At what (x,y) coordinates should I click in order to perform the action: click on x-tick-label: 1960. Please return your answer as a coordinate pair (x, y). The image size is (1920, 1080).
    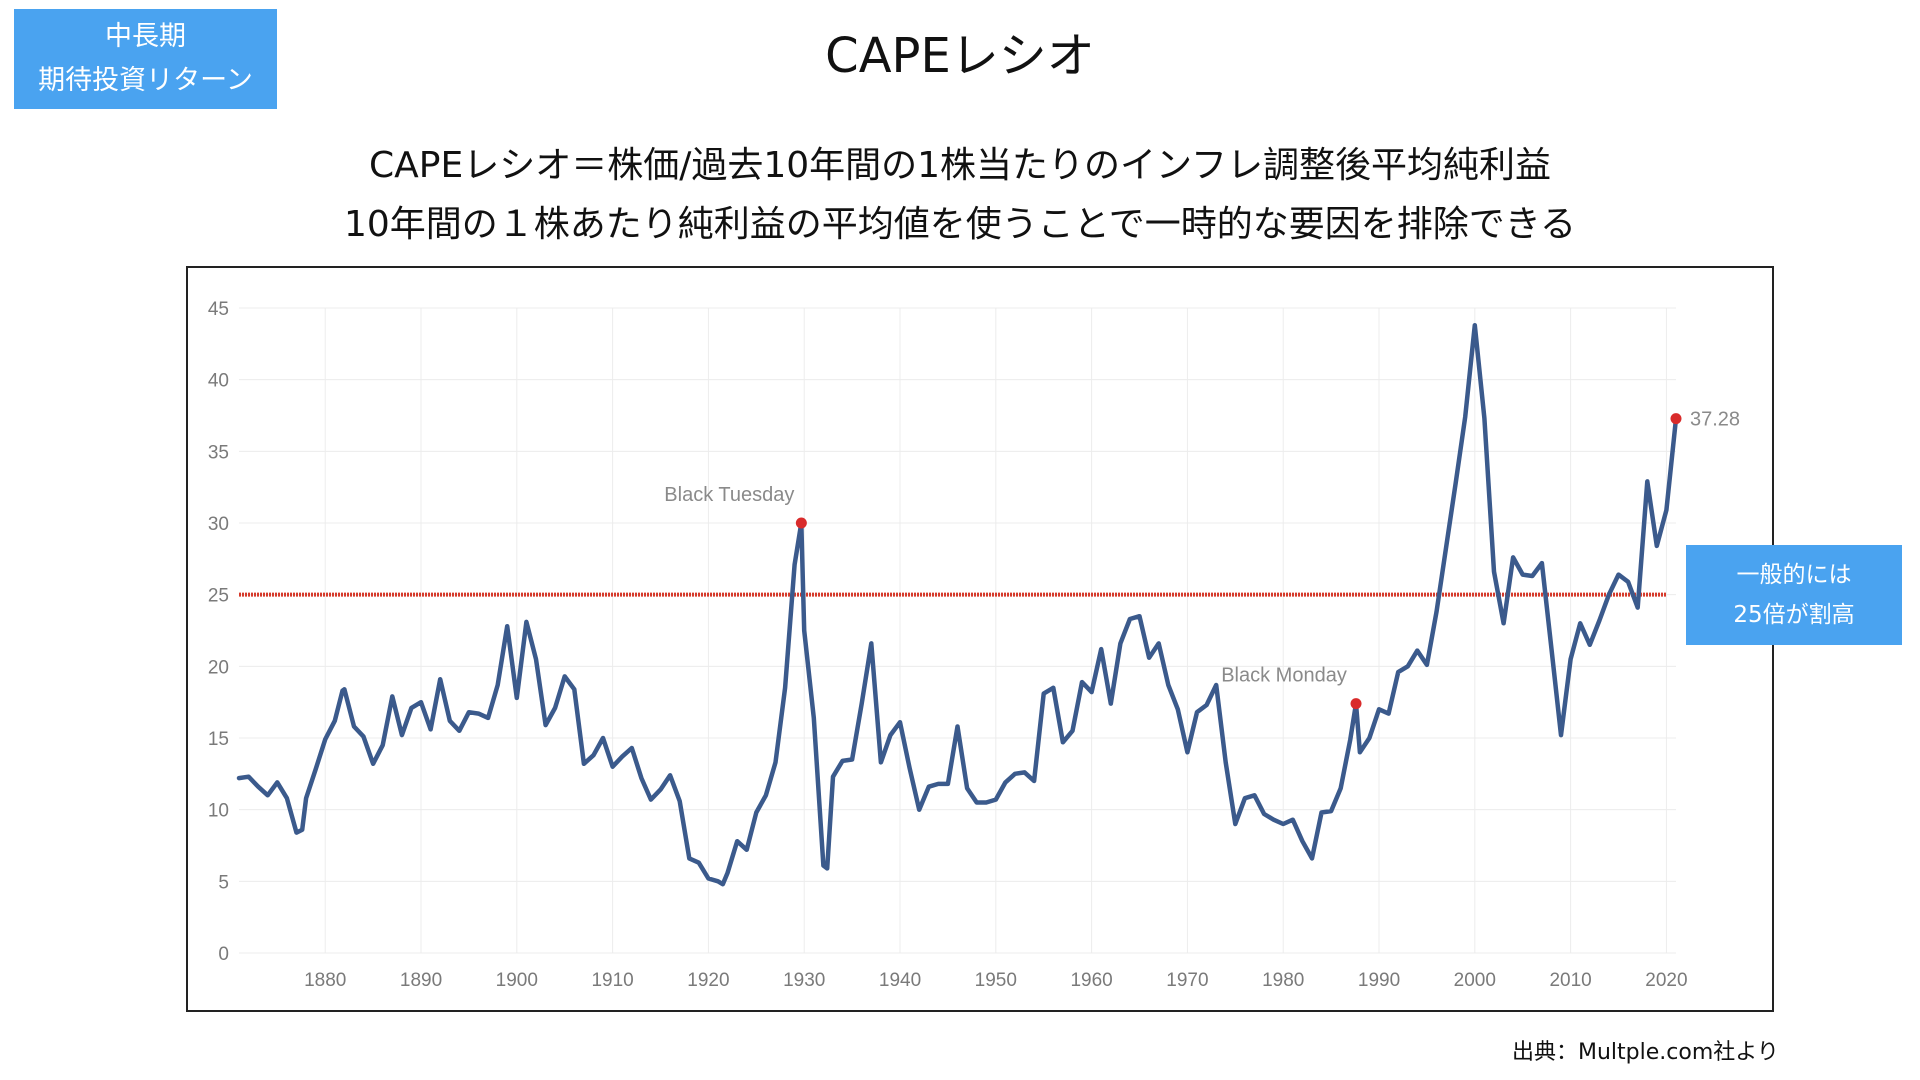
    Looking at the image, I should click on (1091, 980).